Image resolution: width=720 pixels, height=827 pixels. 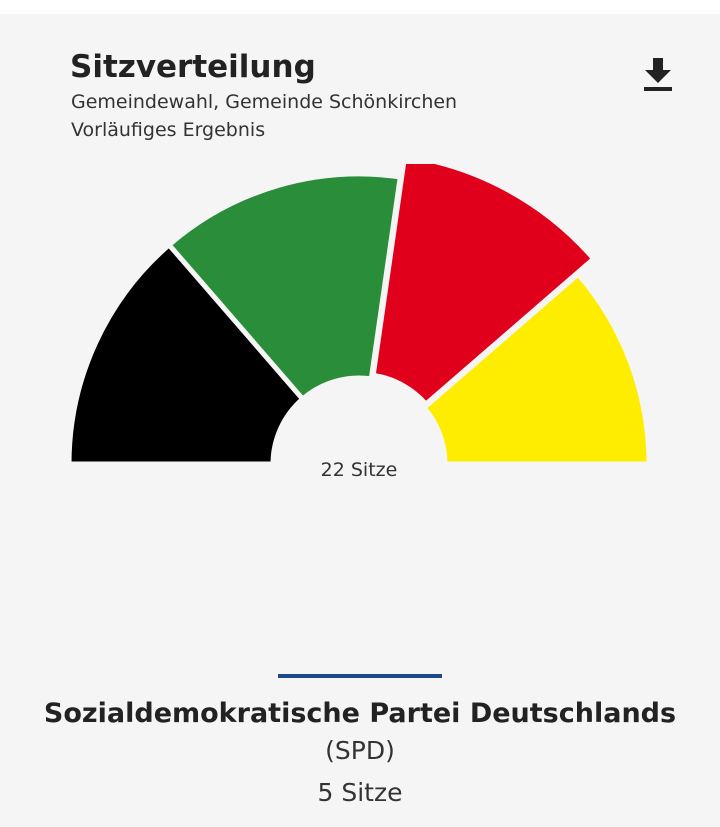 I want to click on chart-slice-3-selected, so click(x=484, y=286).